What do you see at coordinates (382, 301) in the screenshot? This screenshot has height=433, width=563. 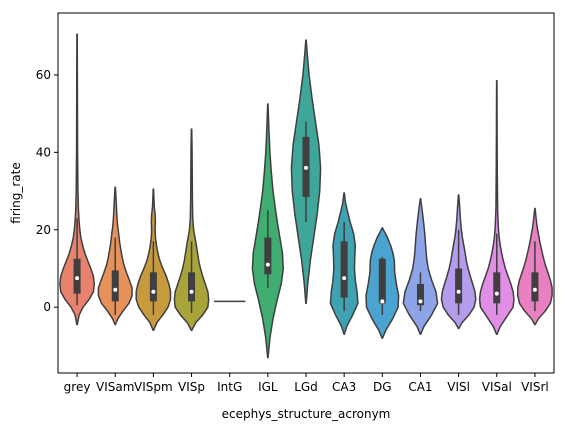 I see `median-point-DG` at bounding box center [382, 301].